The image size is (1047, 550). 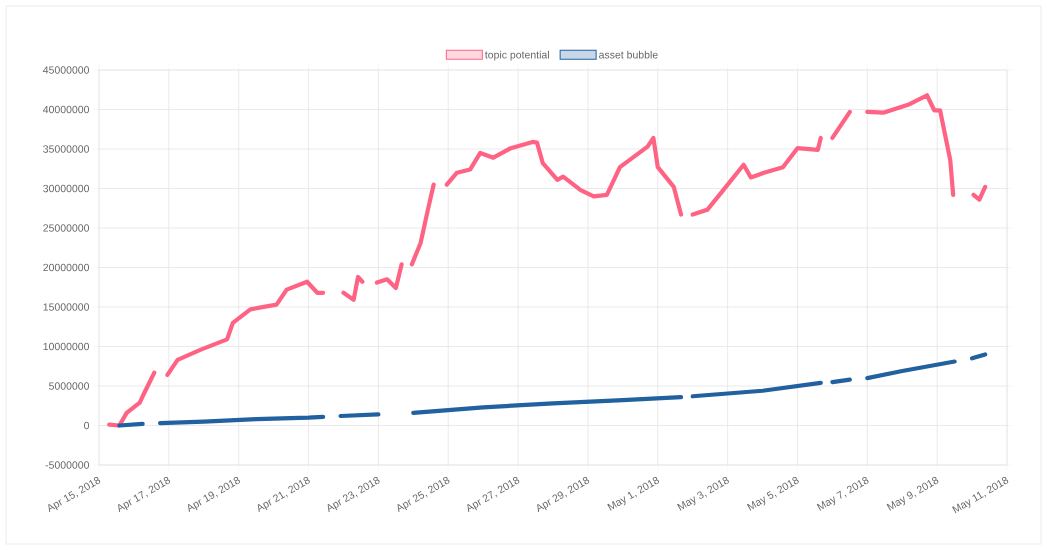 I want to click on x-tick-label: Apr 23, 2018, so click(x=353, y=494).